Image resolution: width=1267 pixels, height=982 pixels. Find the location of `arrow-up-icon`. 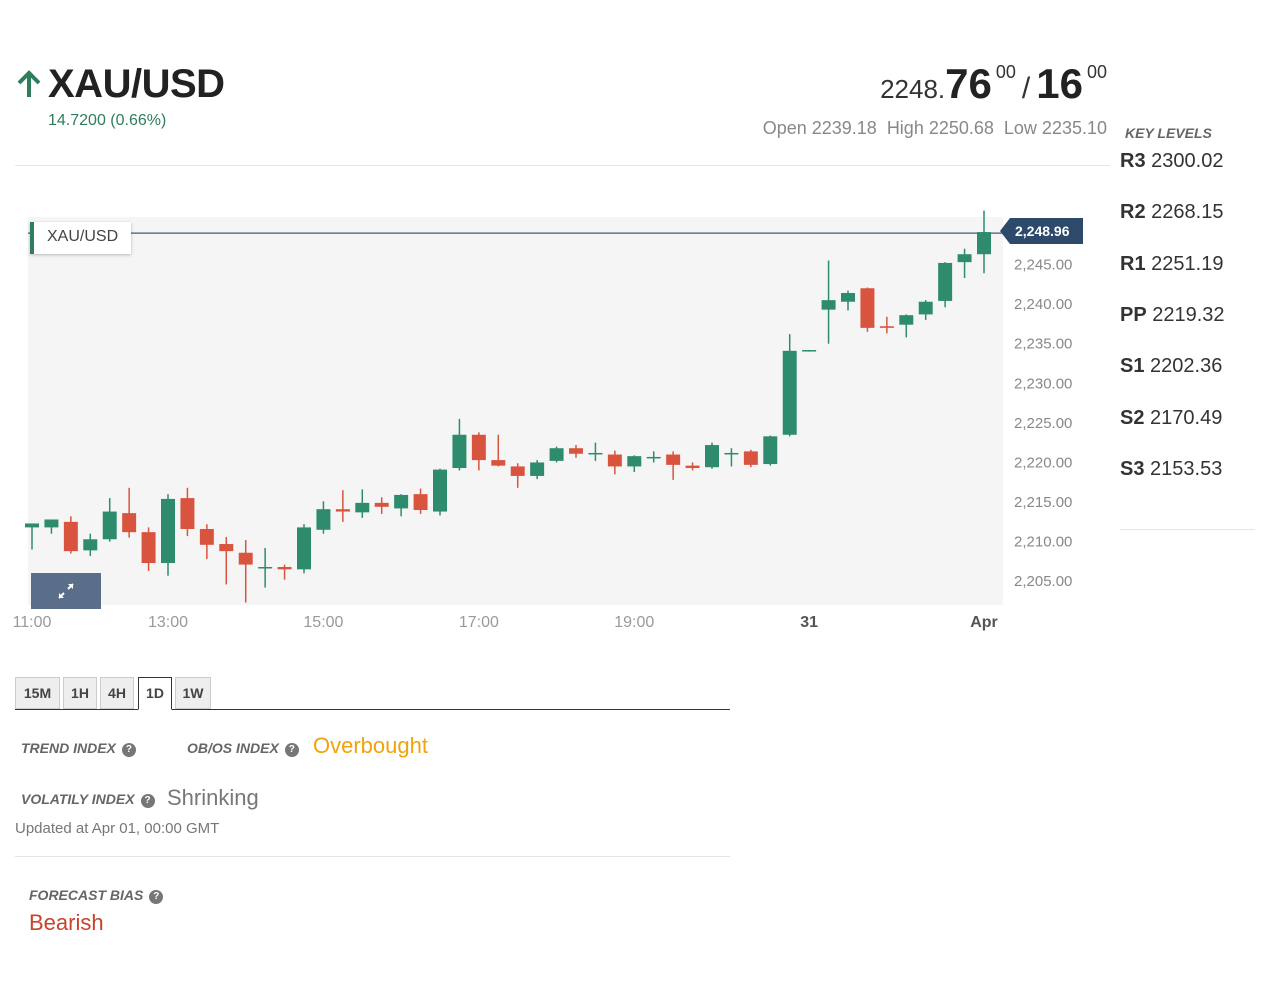

arrow-up-icon is located at coordinates (29, 83).